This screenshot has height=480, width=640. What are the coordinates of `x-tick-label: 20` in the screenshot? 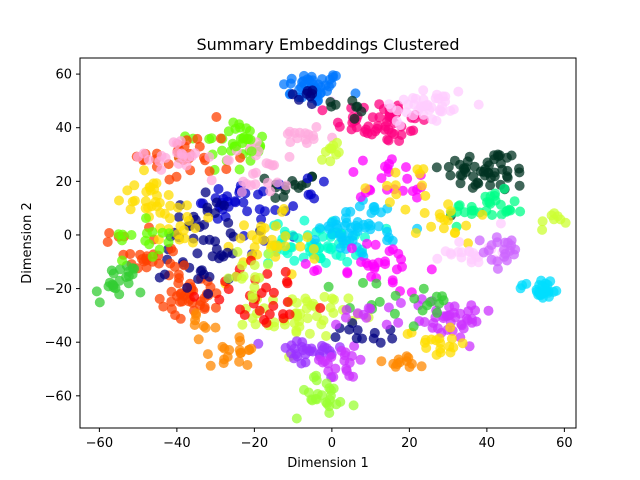 It's located at (409, 443).